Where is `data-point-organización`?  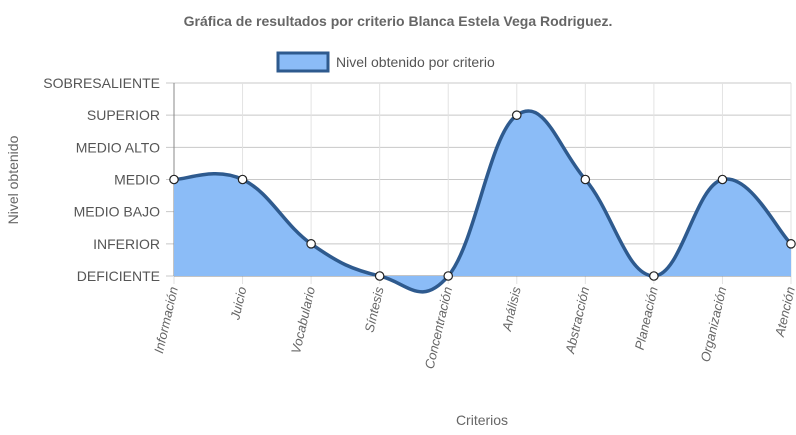
data-point-organización is located at coordinates (722, 179).